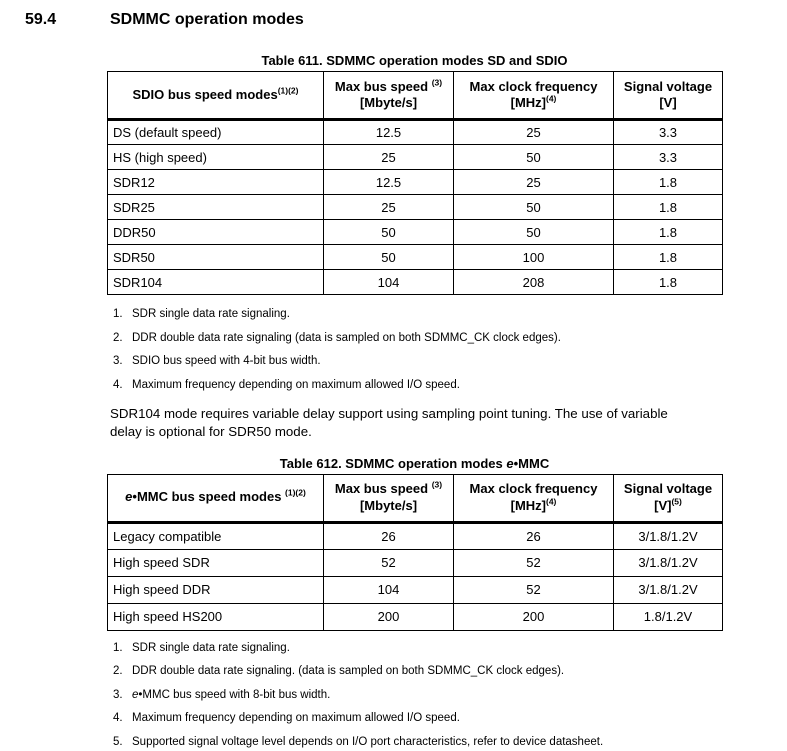 The height and width of the screenshot is (751, 787). Describe the element at coordinates (533, 535) in the screenshot. I see `clock-frequency-cell: 26` at that location.